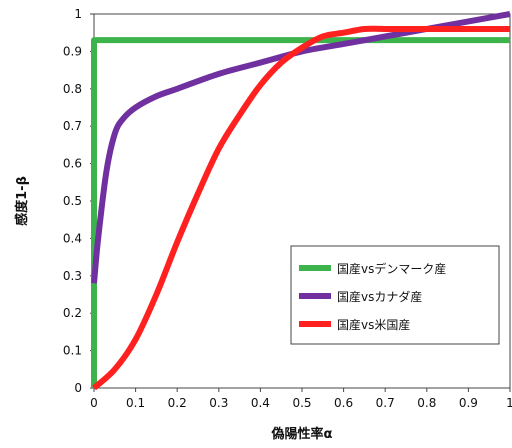 This screenshot has width=512, height=448. Describe the element at coordinates (72, 51) in the screenshot. I see `y-tick-label: 0.9` at that location.